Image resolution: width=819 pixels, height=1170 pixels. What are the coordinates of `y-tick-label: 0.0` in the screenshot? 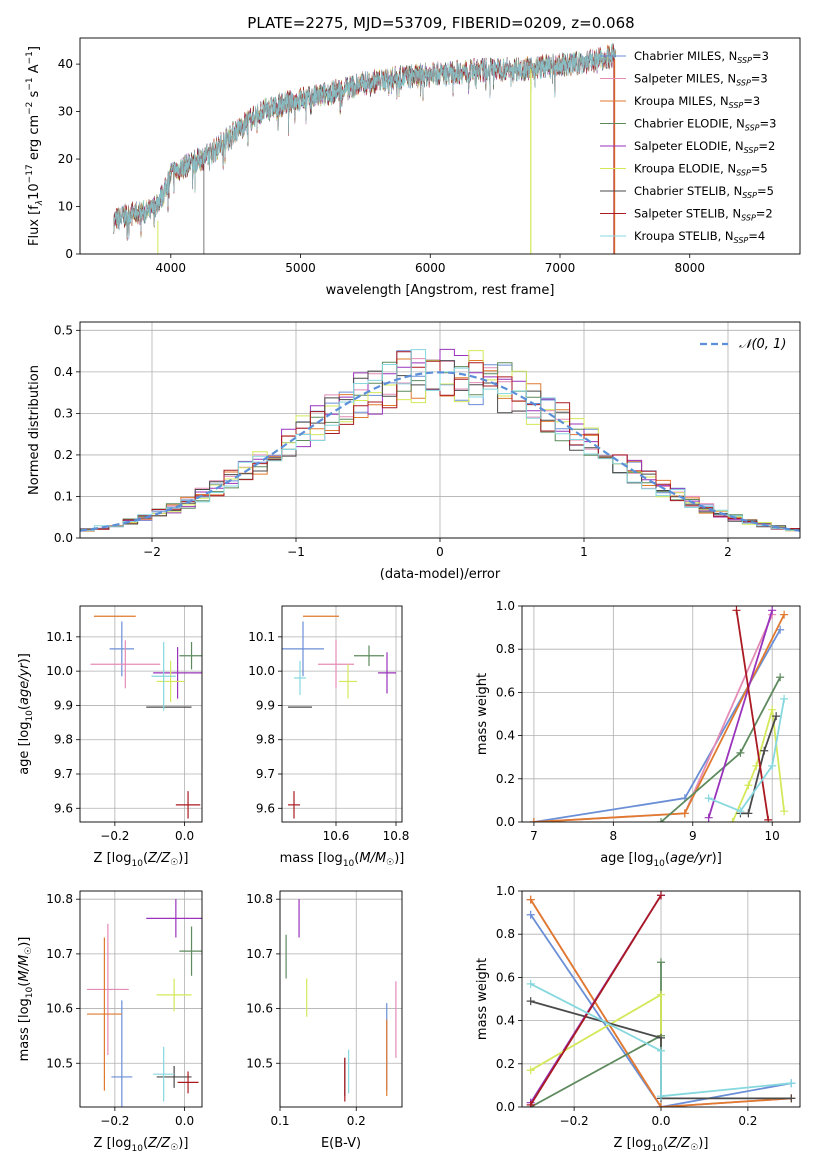 It's located at (505, 1107).